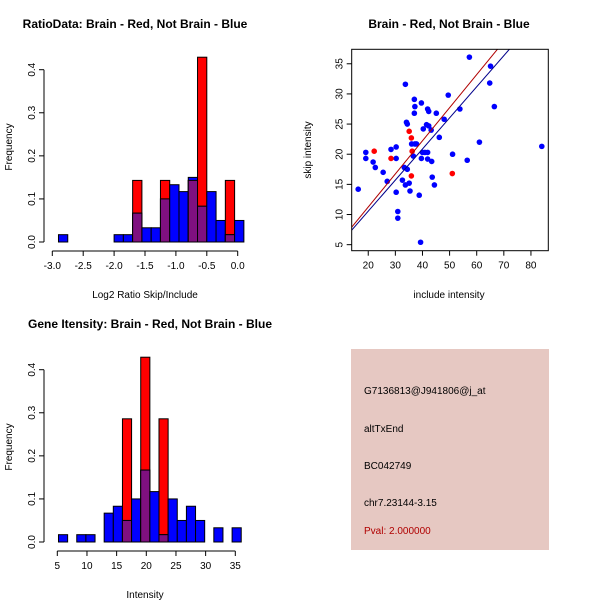  What do you see at coordinates (448, 295) in the screenshot?
I see `scatter-xlabel: include intensity` at bounding box center [448, 295].